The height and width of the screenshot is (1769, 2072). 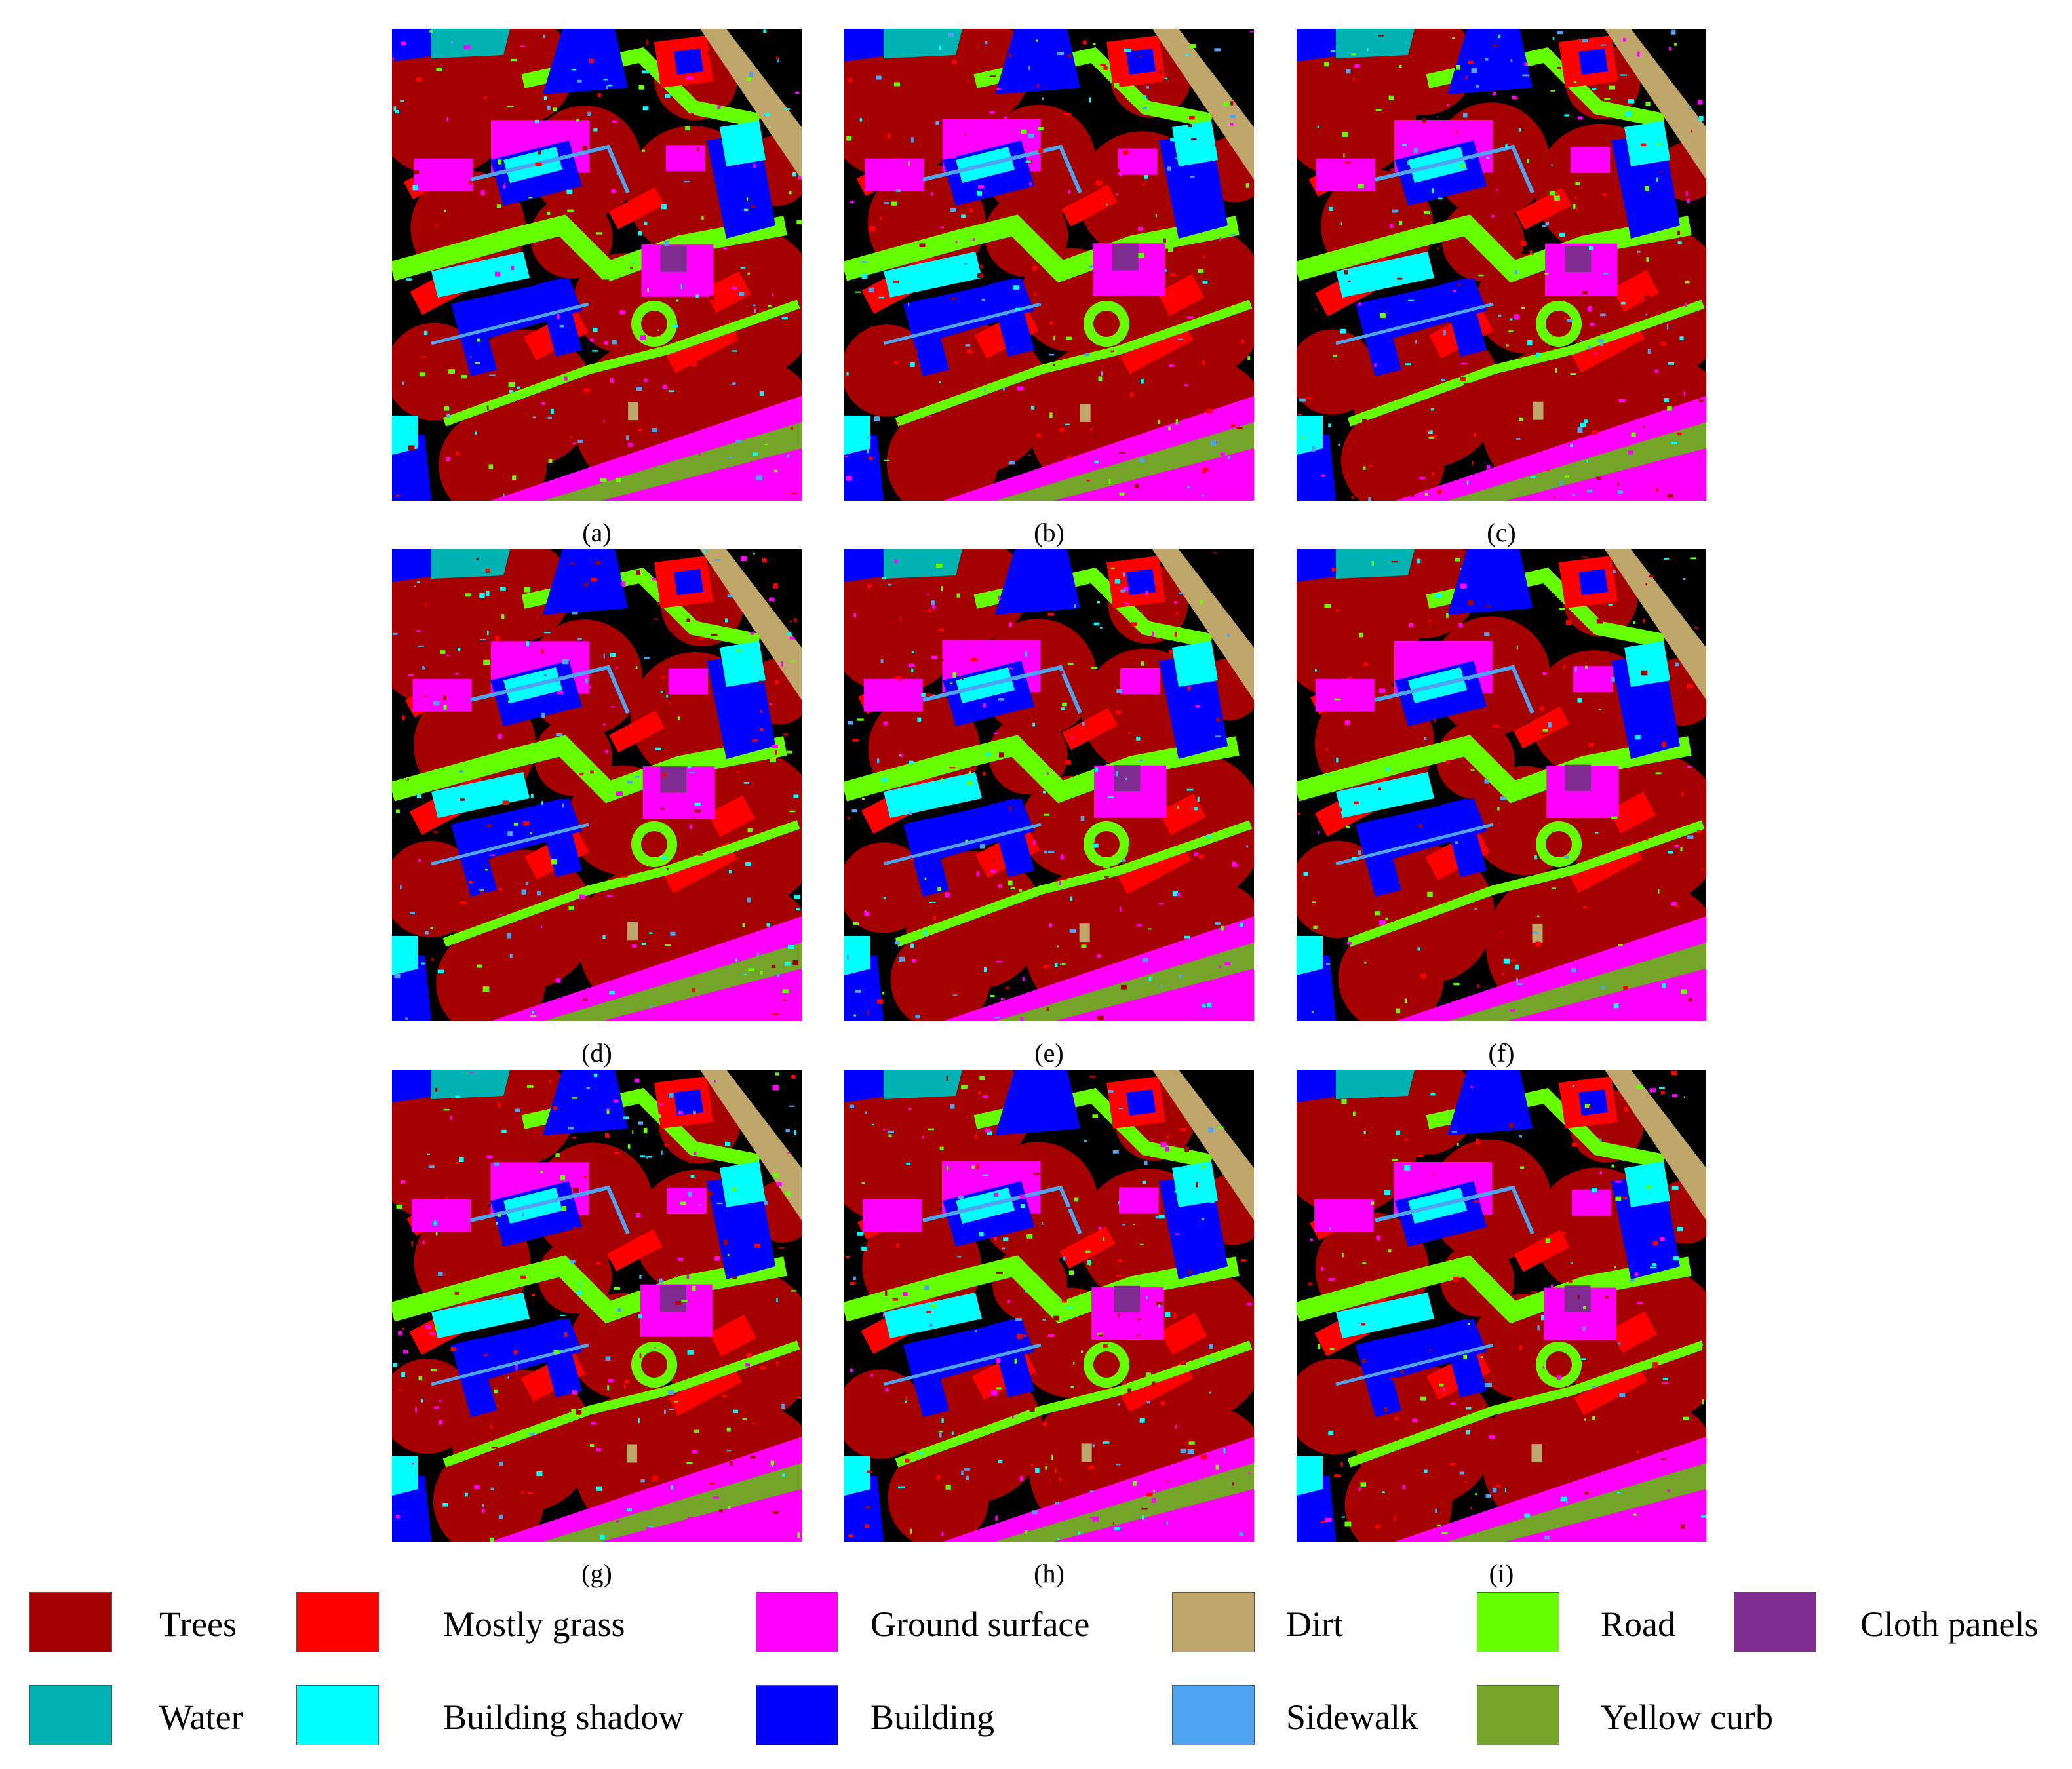 I want to click on panel-b: (b), so click(x=1049, y=288).